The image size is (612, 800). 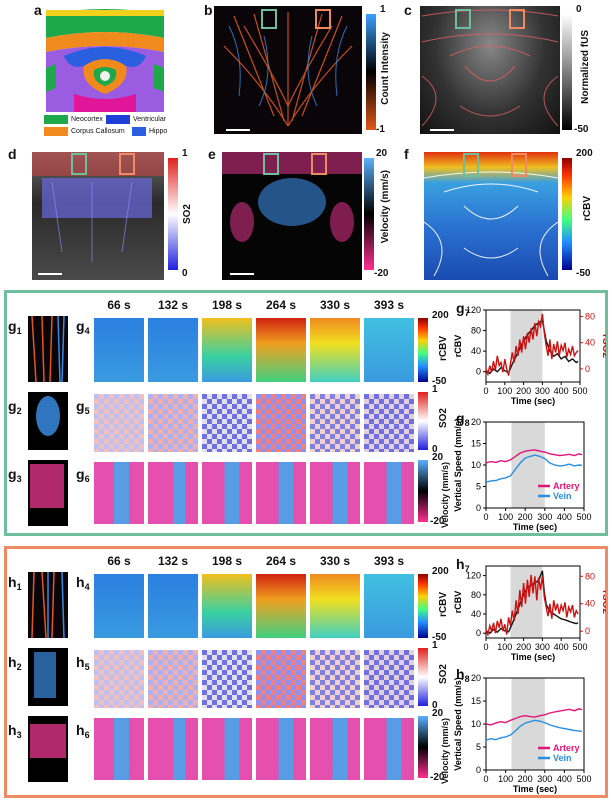 What do you see at coordinates (443, 674) in the screenshot?
I see `colorbar-h5-title: SO2` at bounding box center [443, 674].